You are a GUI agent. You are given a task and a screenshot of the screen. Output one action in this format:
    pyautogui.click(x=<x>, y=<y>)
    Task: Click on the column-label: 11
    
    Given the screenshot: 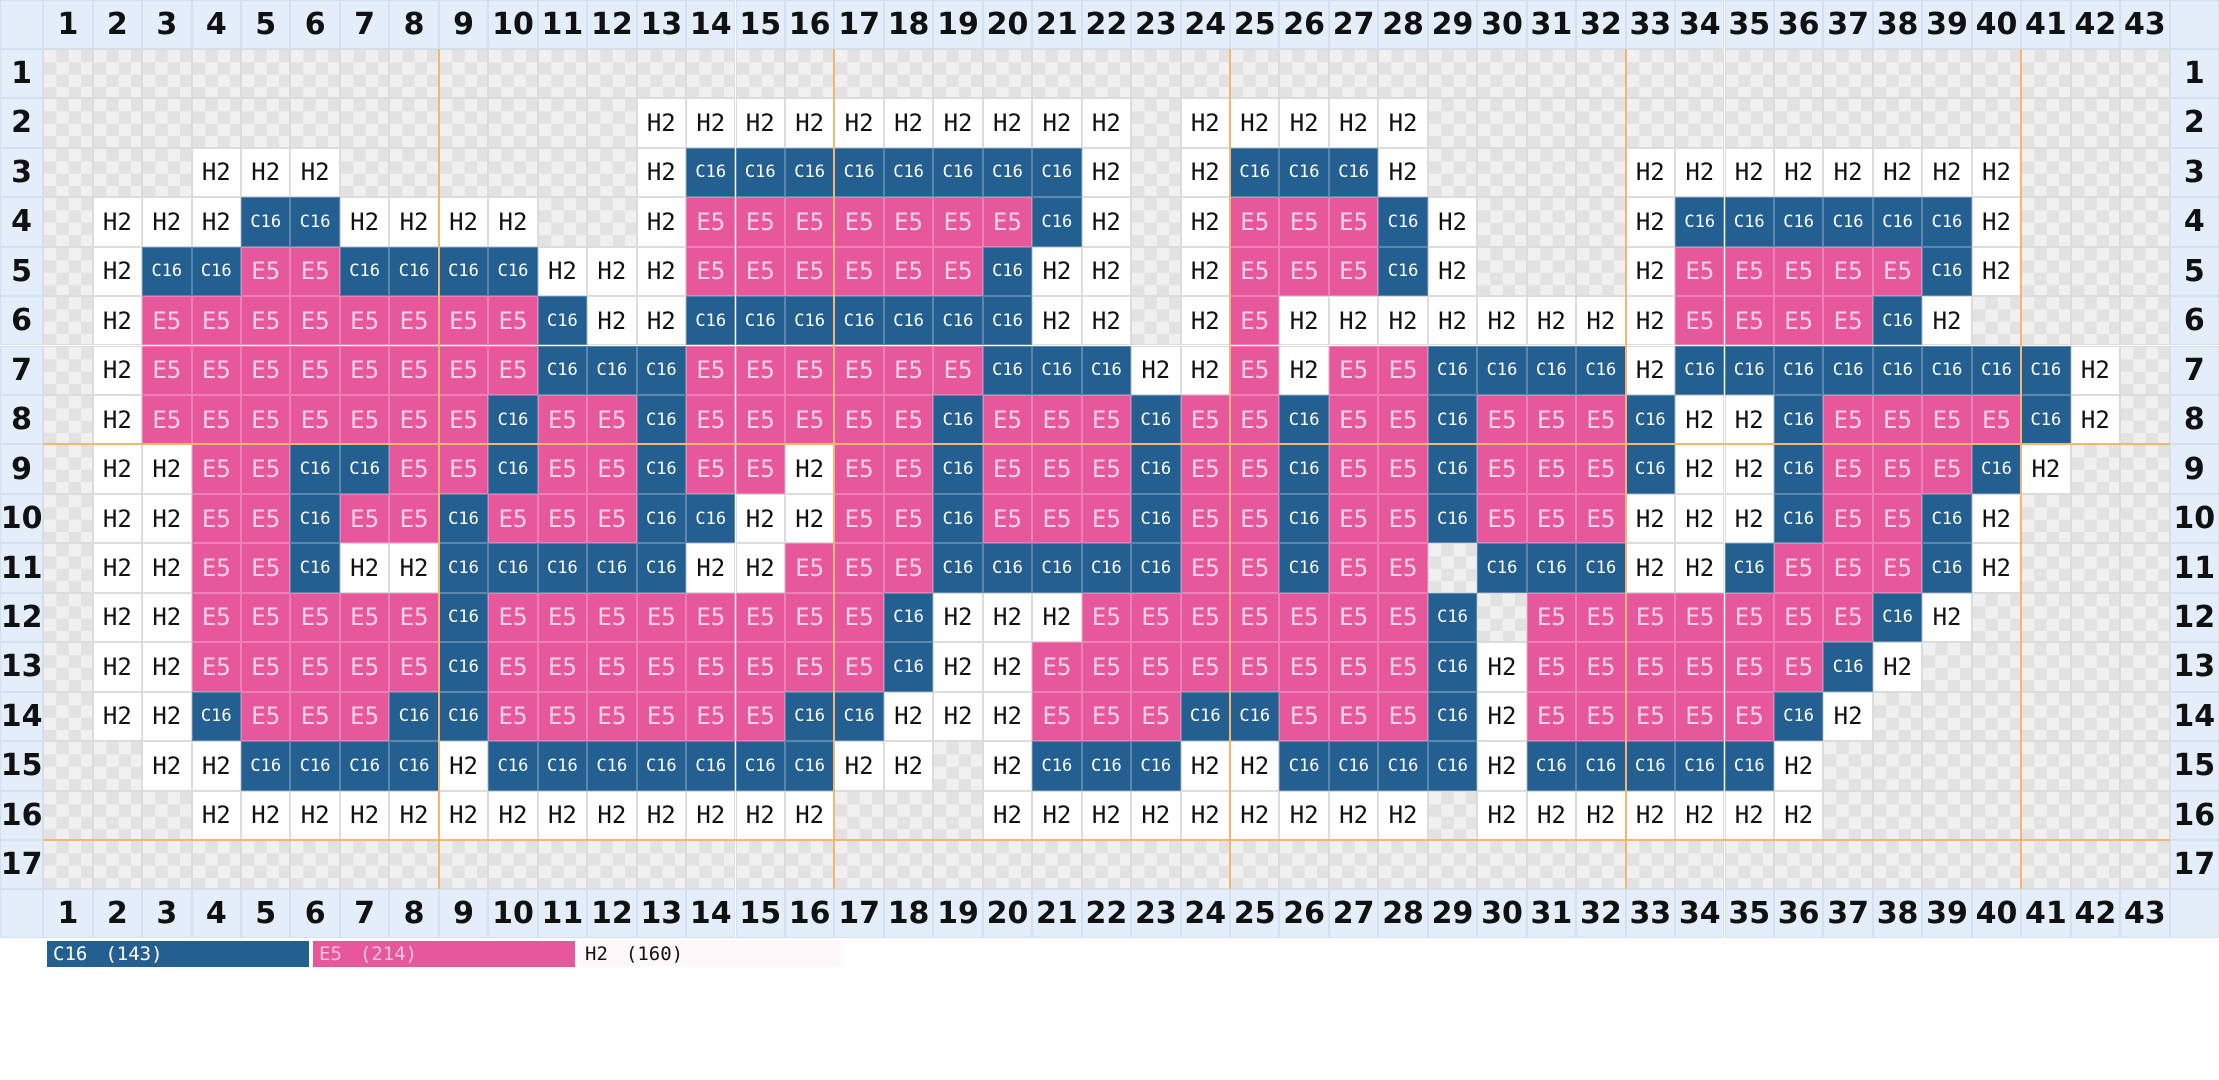 What is the action you would take?
    pyautogui.click(x=562, y=914)
    